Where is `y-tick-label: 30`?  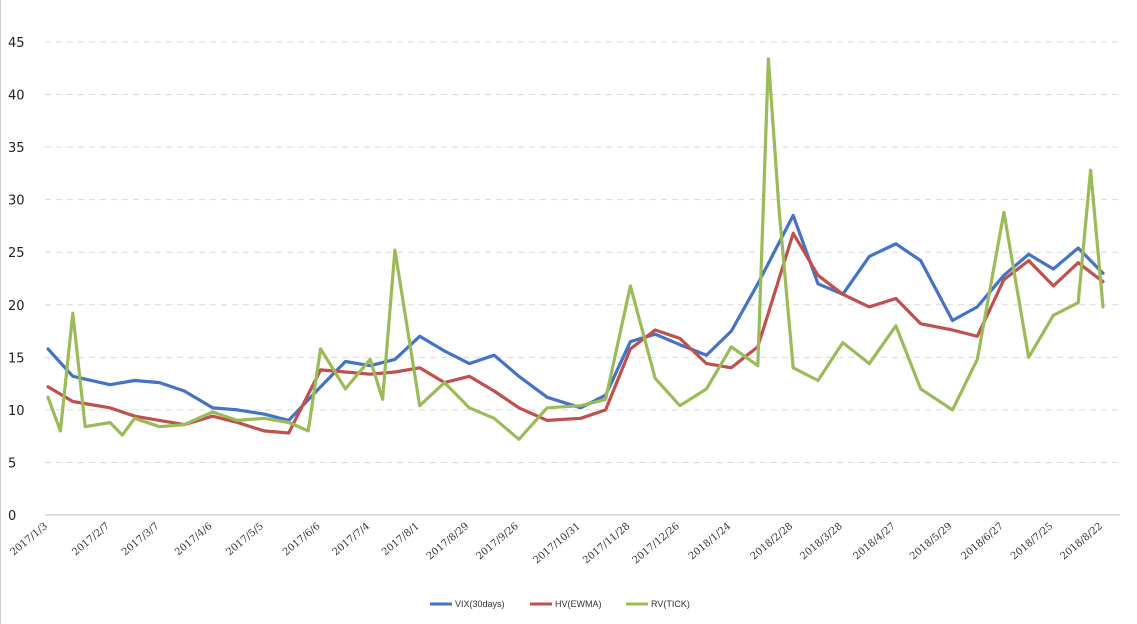
y-tick-label: 30 is located at coordinates (16, 201).